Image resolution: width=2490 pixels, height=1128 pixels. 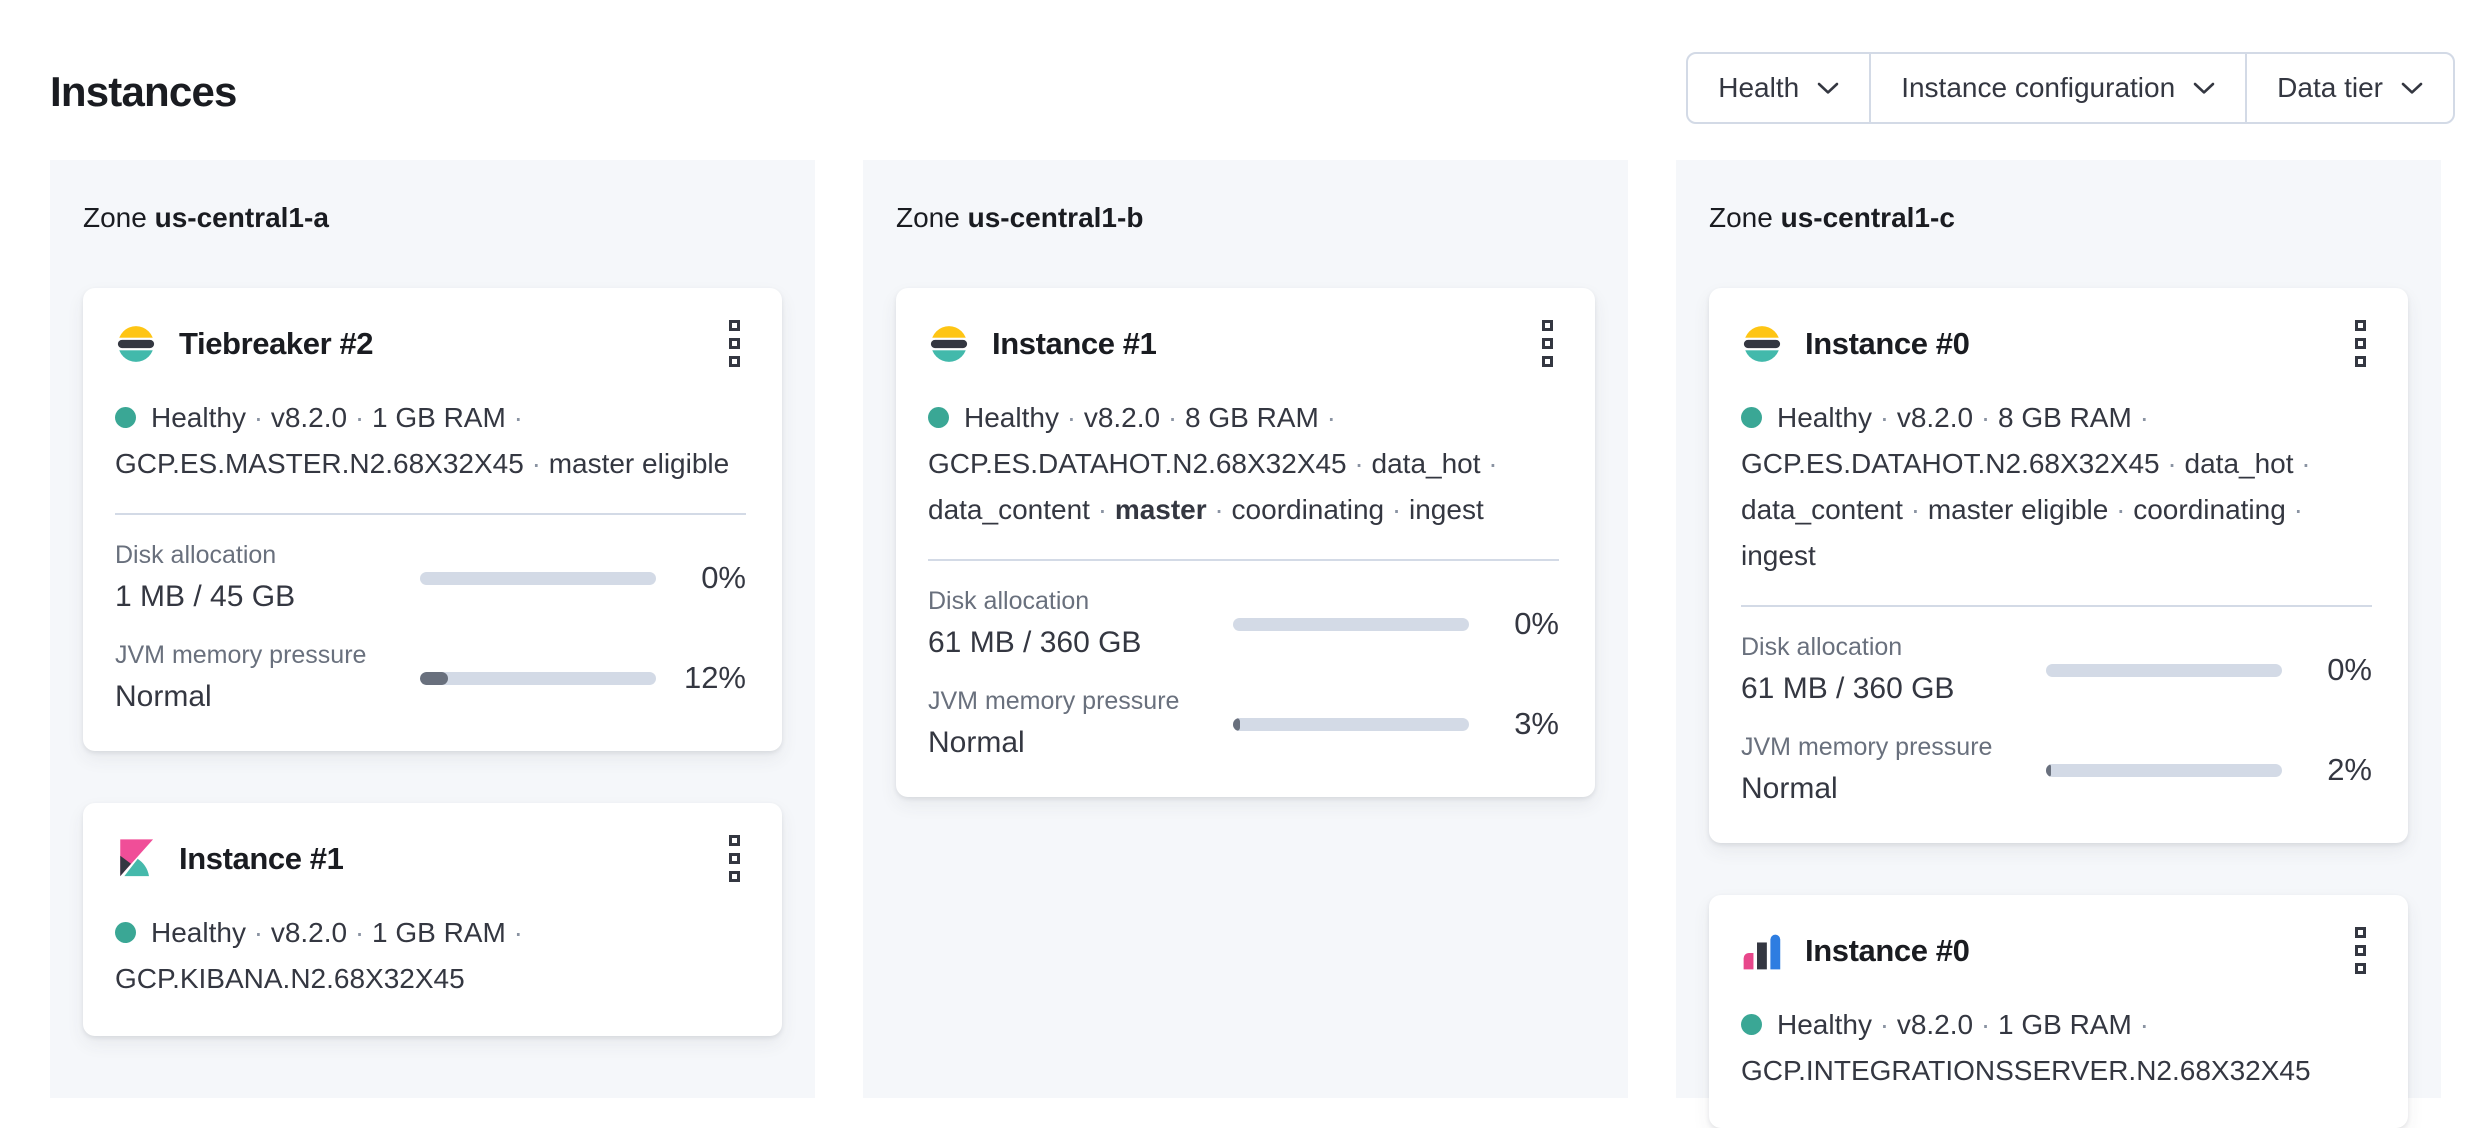 I want to click on filter-button-instance-configuration: Instance configuration, so click(x=2057, y=88).